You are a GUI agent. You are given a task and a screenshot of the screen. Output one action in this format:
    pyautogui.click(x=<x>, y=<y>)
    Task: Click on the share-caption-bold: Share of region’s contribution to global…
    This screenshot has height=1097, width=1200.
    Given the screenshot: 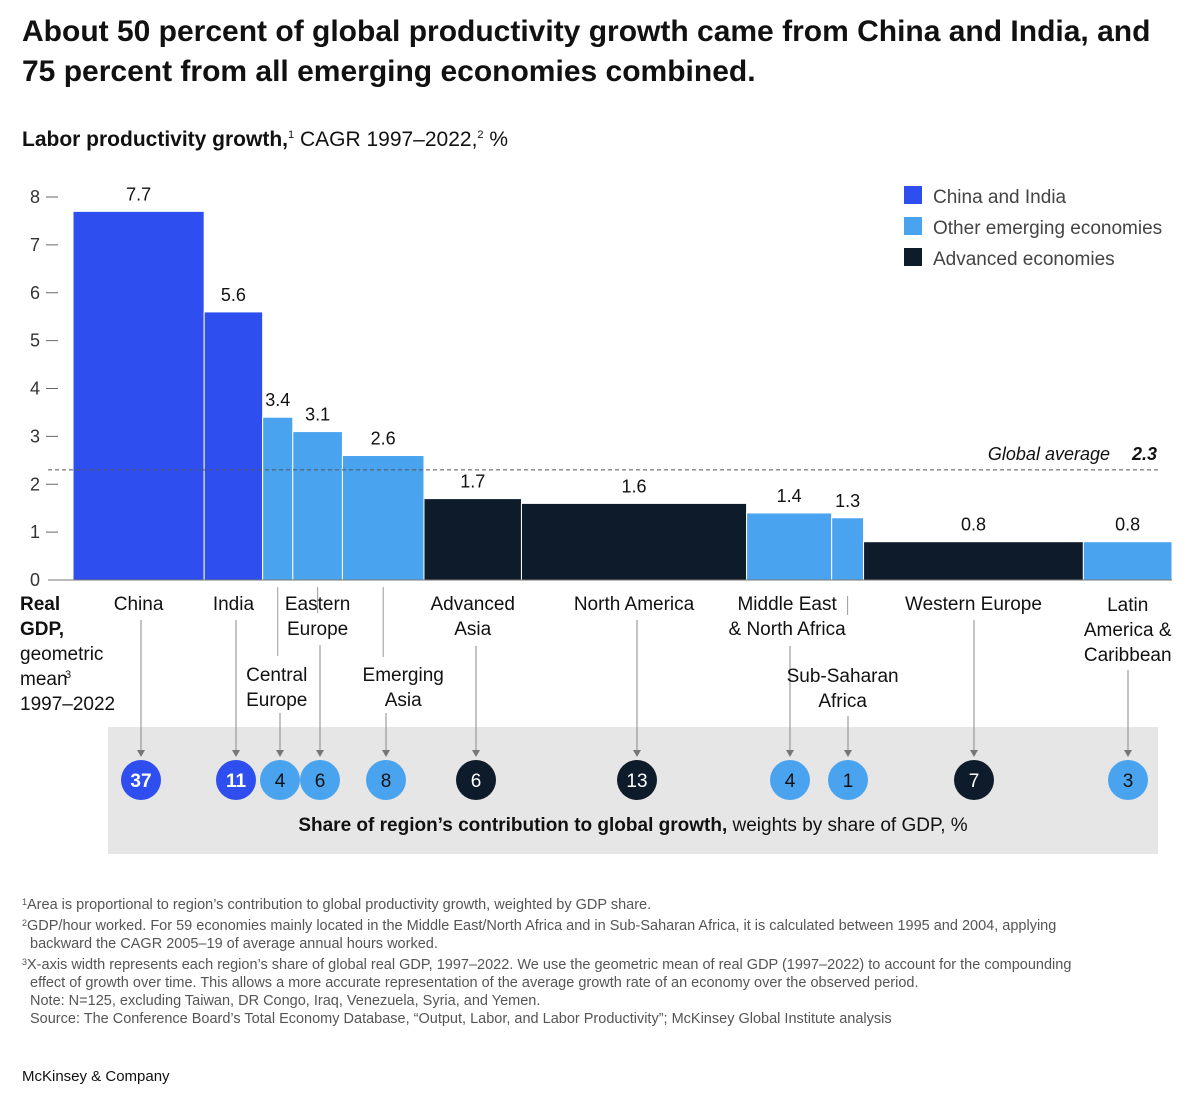 What is the action you would take?
    pyautogui.click(x=512, y=825)
    